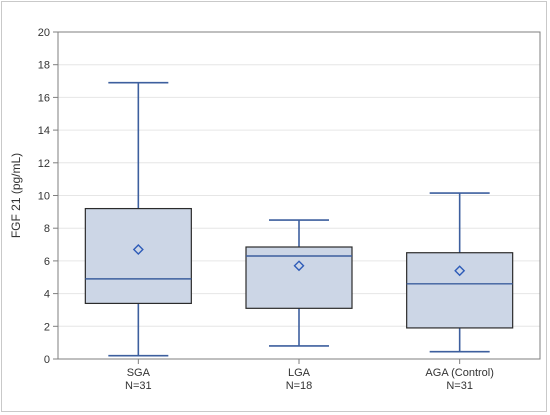  What do you see at coordinates (47, 295) in the screenshot?
I see `y-tick-label: 4` at bounding box center [47, 295].